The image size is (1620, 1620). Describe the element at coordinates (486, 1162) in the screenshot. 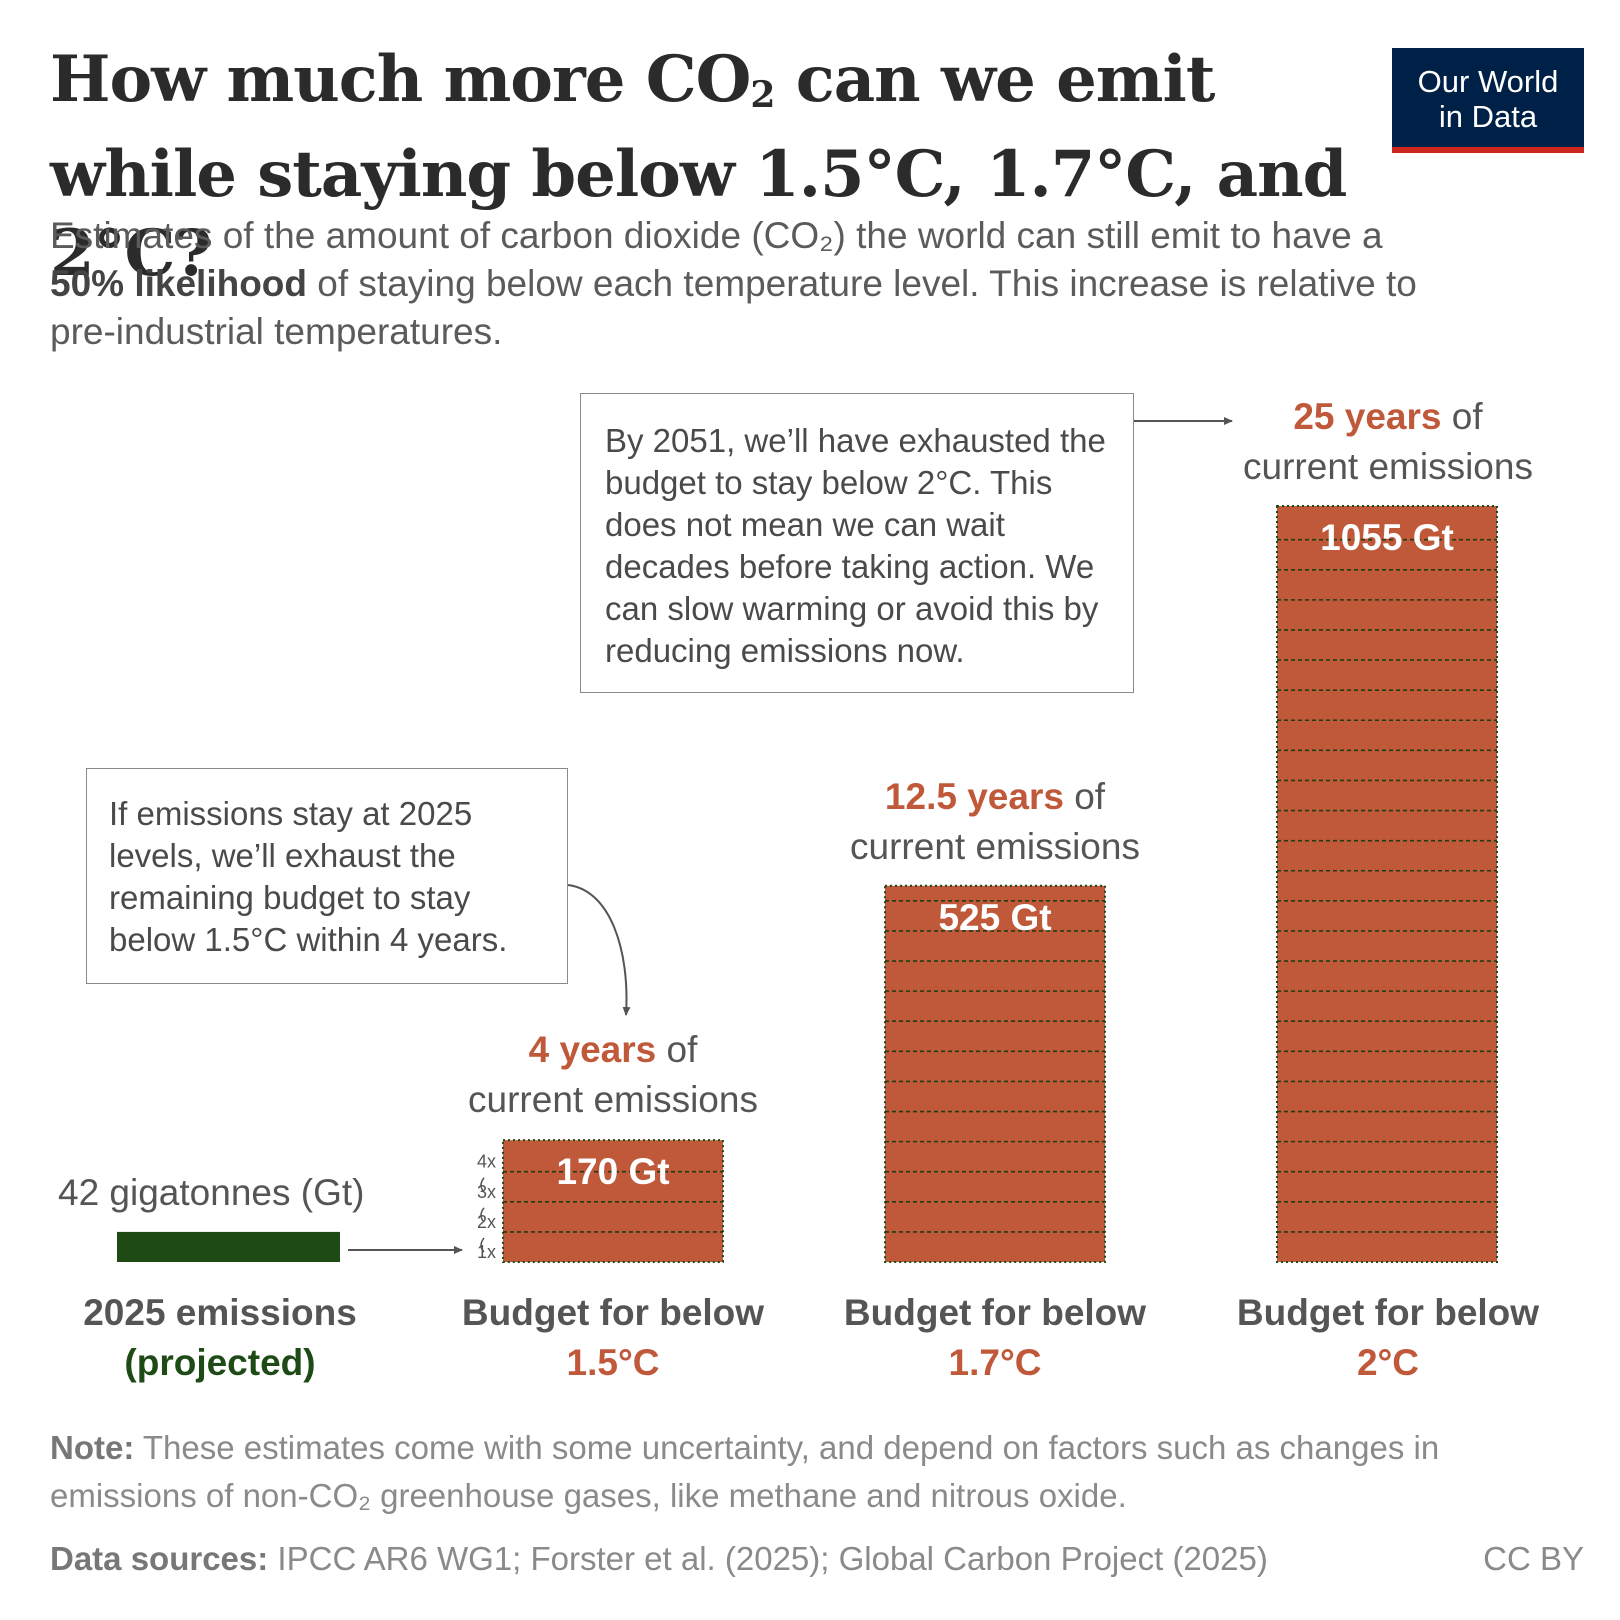

I see `multiplier-label: 4x` at that location.